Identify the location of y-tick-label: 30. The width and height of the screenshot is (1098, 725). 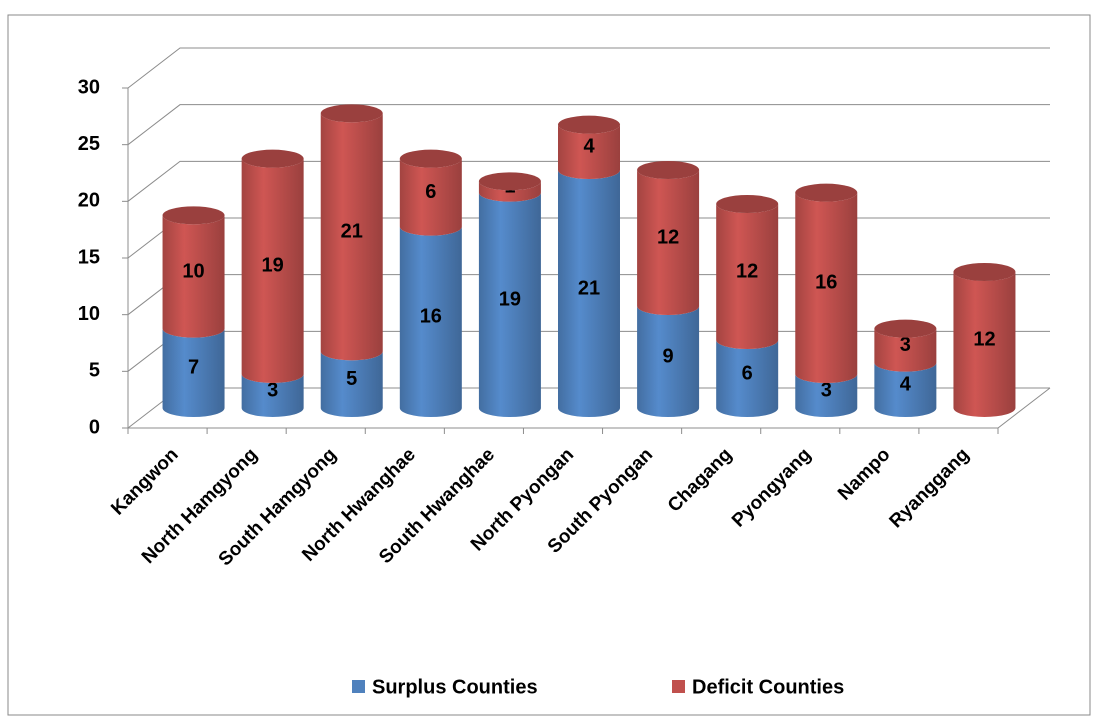
(89, 87).